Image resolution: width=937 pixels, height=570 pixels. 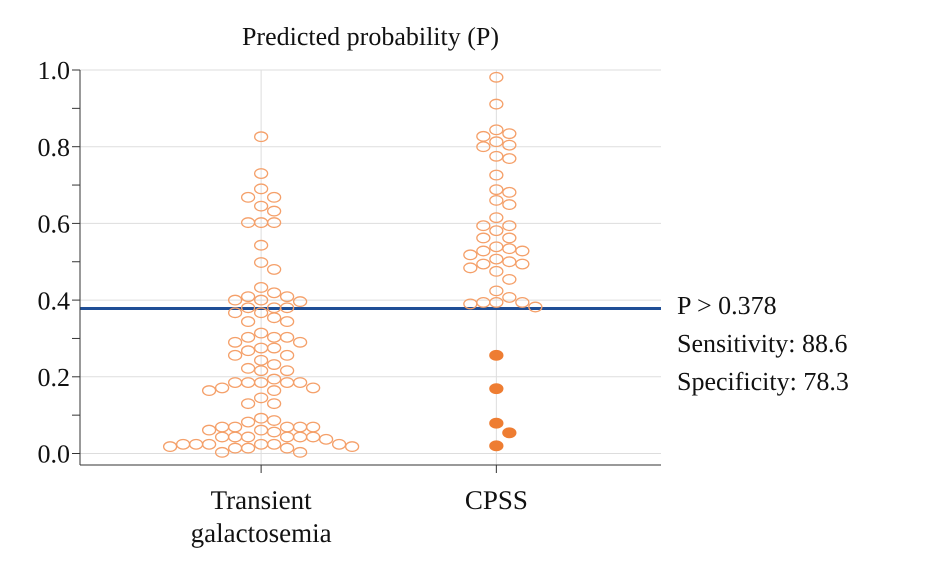 I want to click on y-tick-label: 1.0, so click(x=54, y=71).